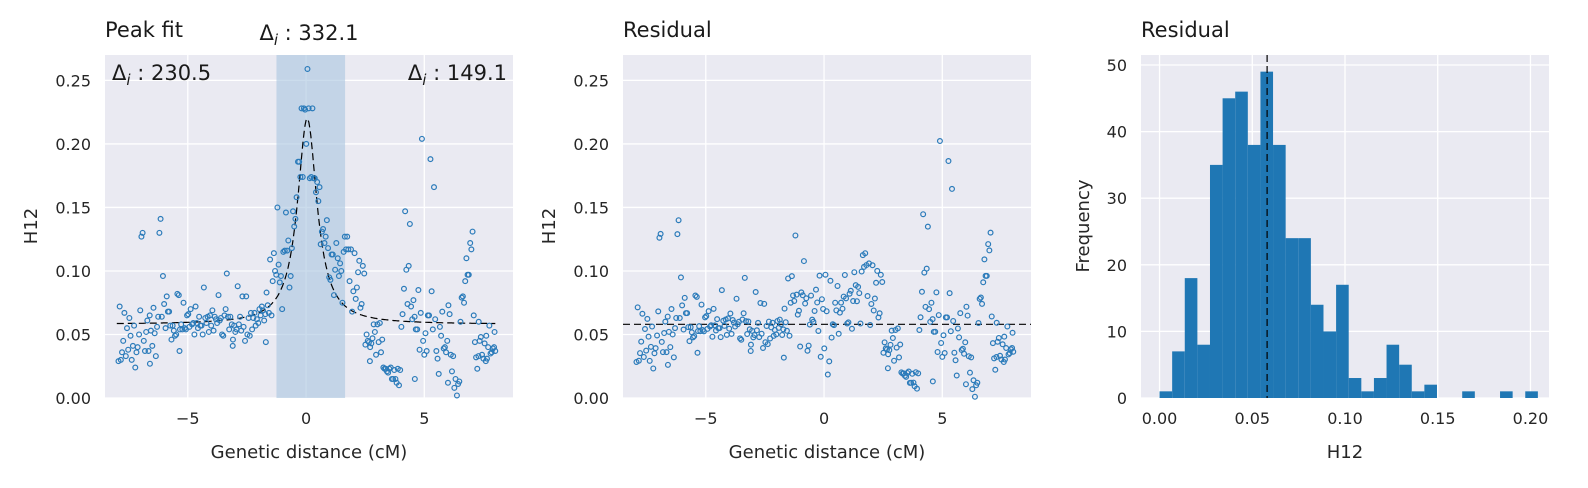  Describe the element at coordinates (144, 30) in the screenshot. I see `panel-1-title: Peak fit` at that location.